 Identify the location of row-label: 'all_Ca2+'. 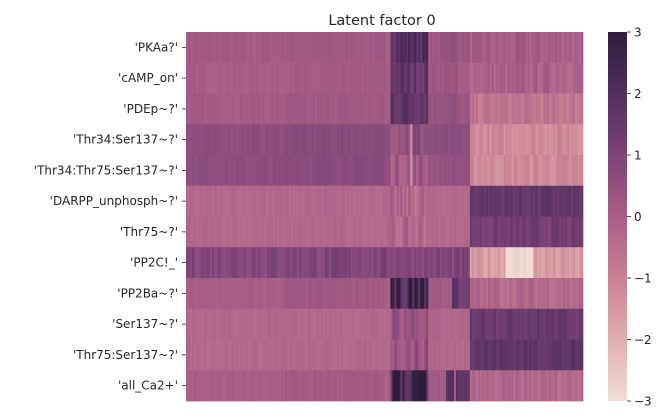
(148, 386).